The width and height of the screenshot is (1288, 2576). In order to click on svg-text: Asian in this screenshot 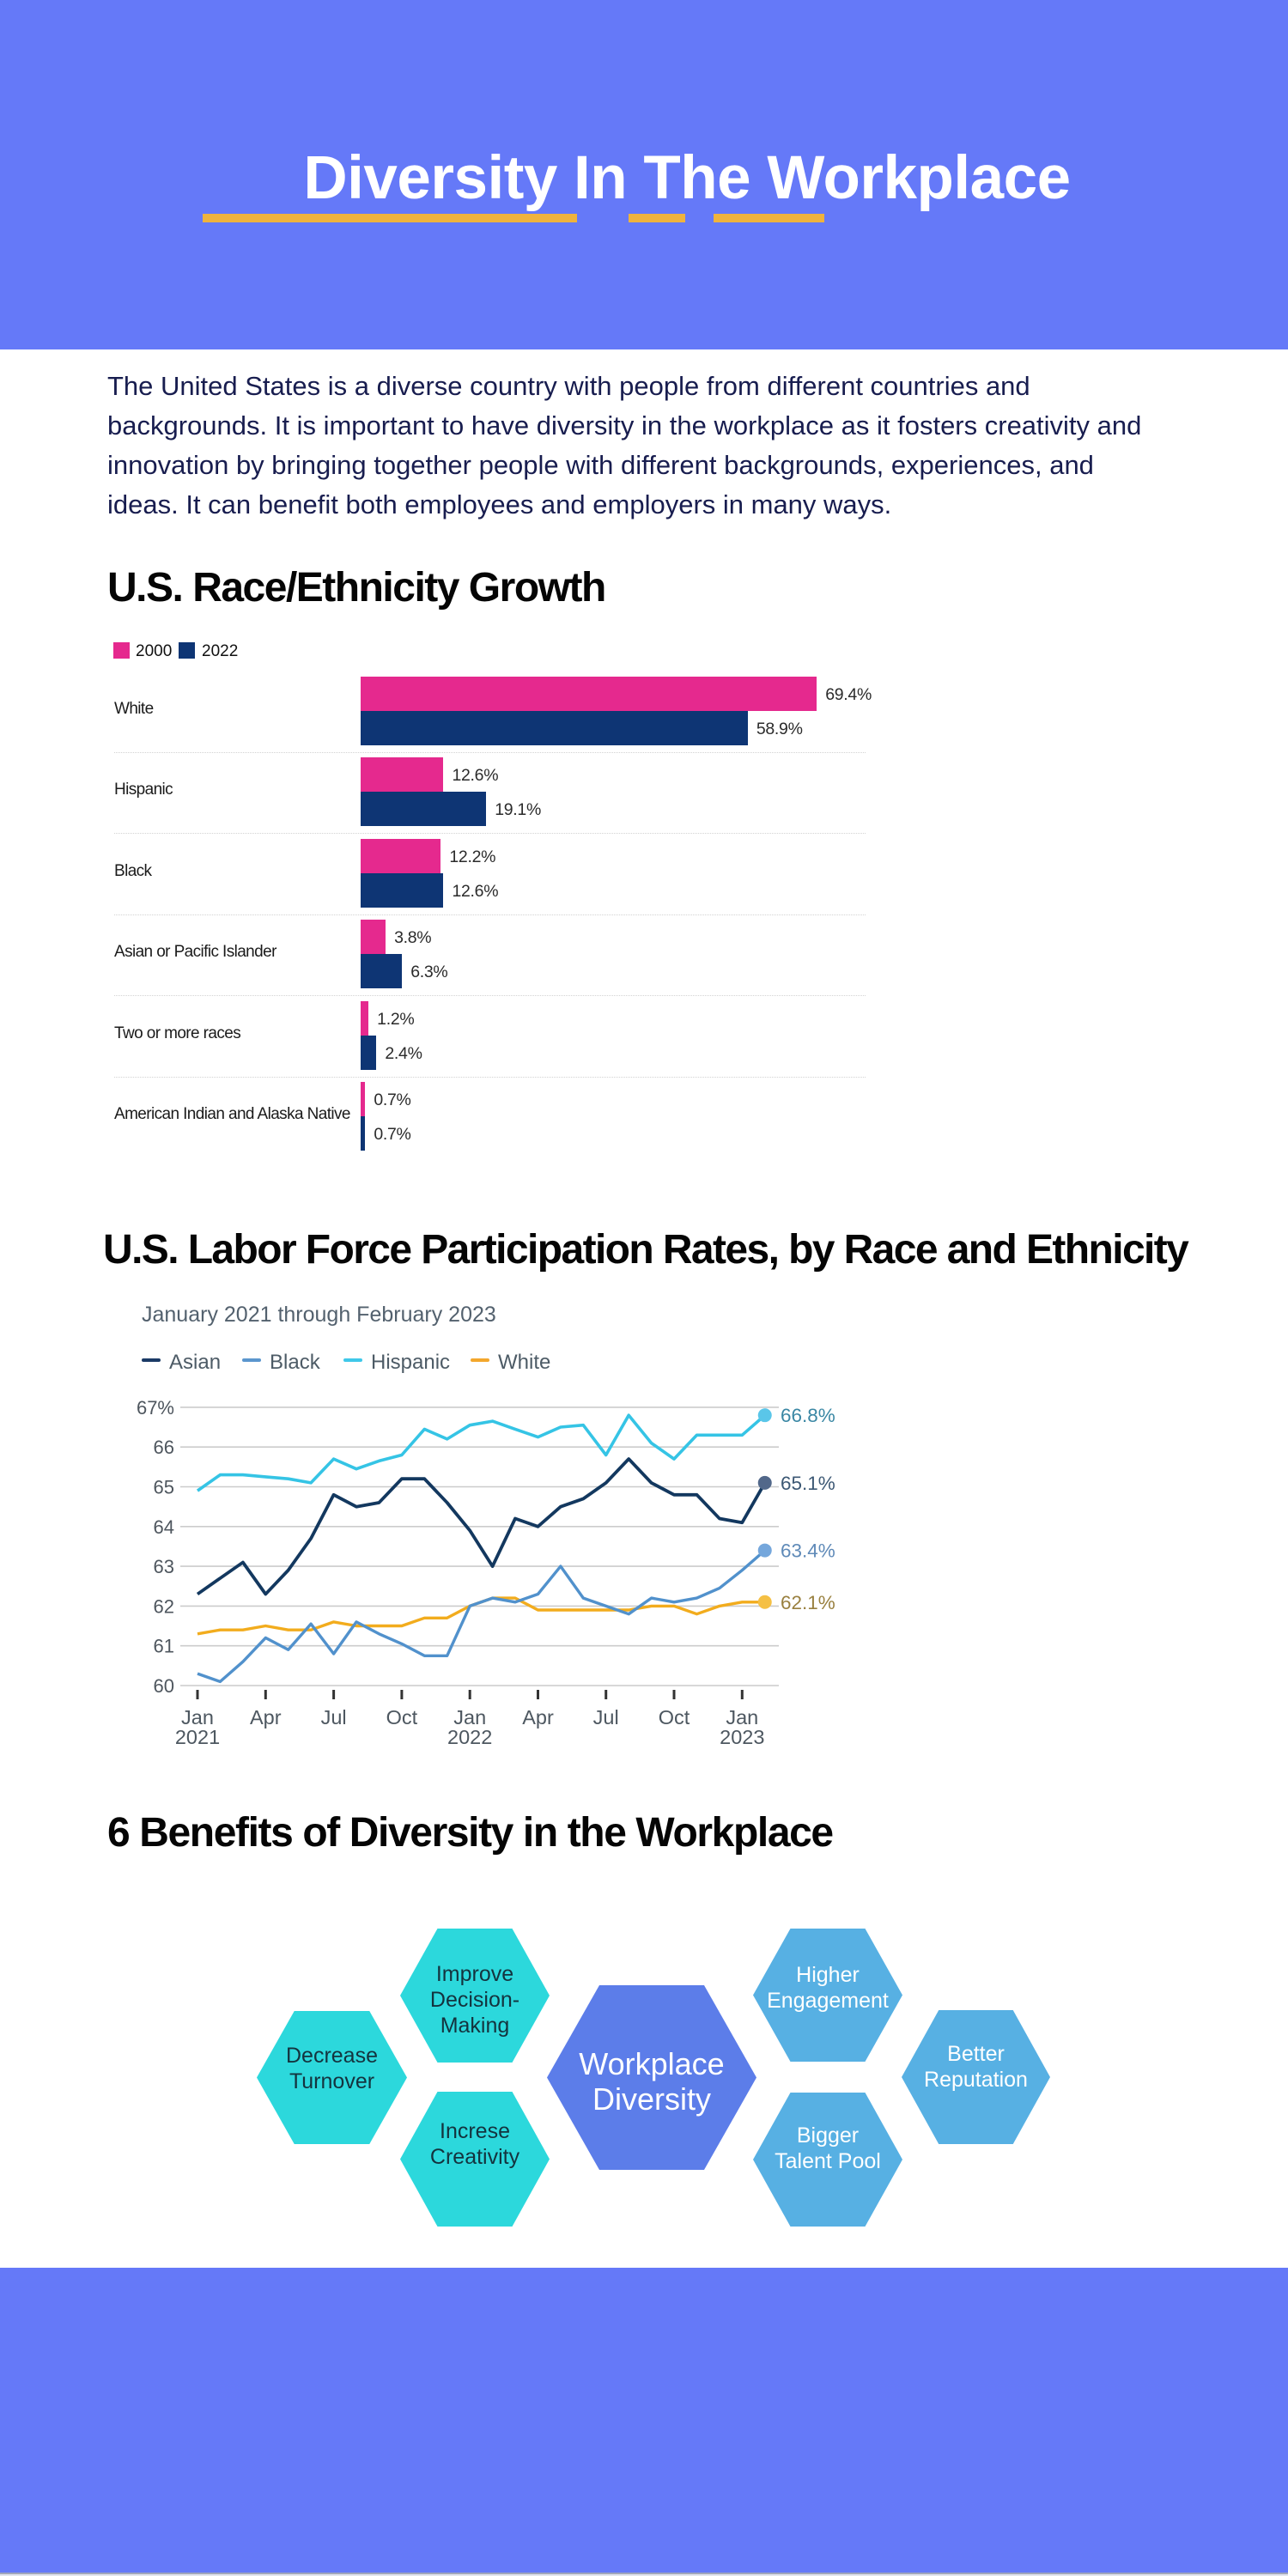, I will do `click(195, 1363)`.